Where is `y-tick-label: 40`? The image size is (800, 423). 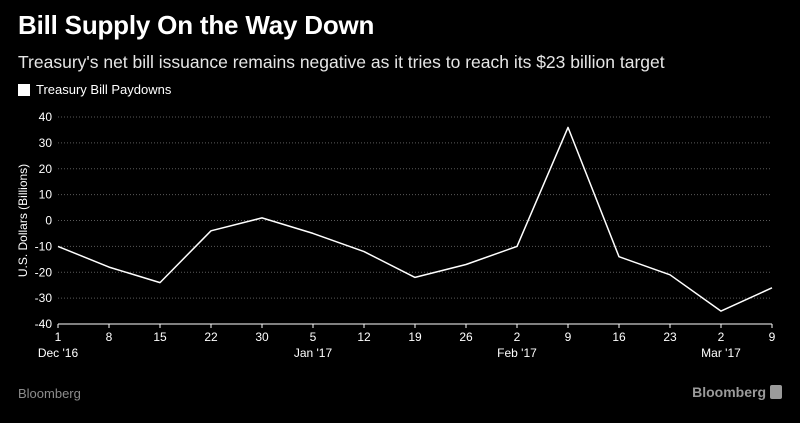 y-tick-label: 40 is located at coordinates (46, 117).